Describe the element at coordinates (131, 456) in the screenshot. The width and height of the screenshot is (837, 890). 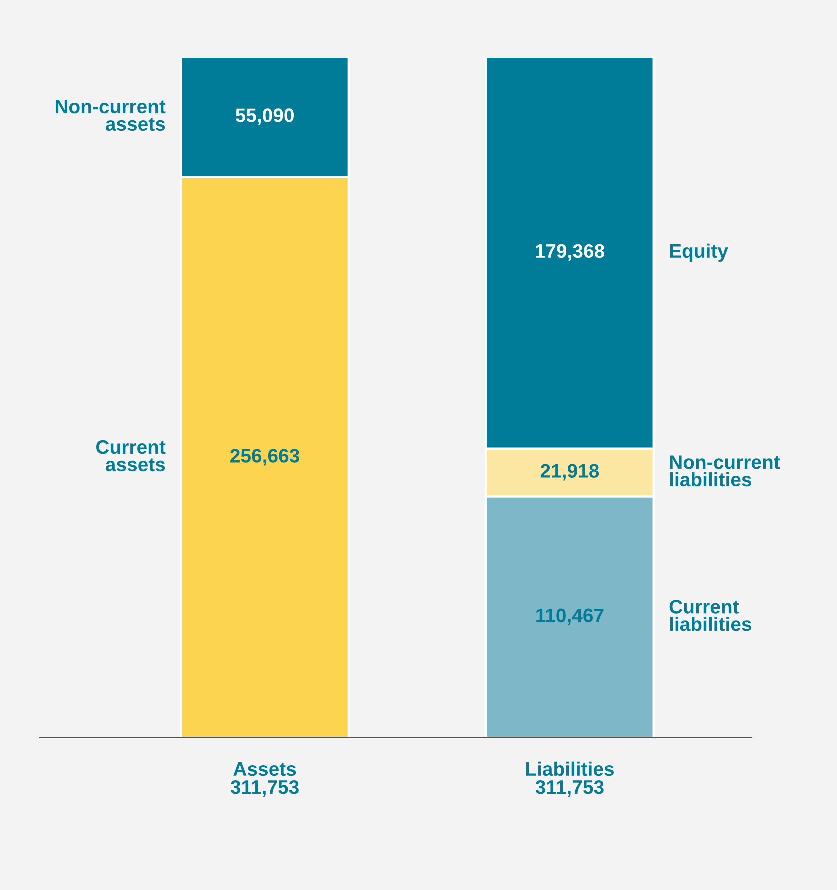
I see `series-label: Current assets` at that location.